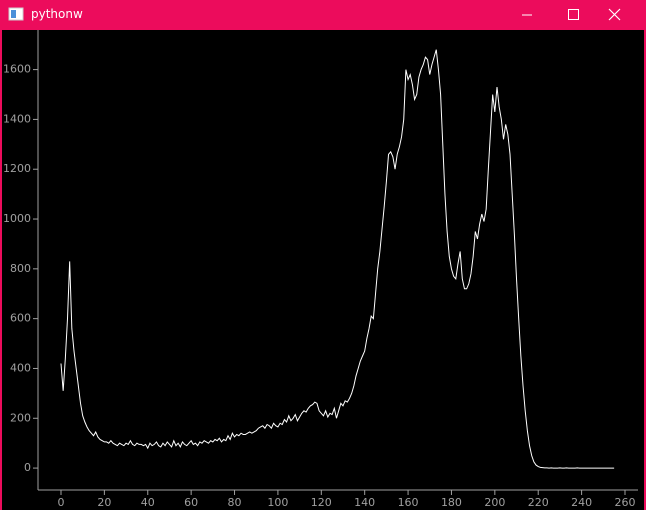 Image resolution: width=646 pixels, height=510 pixels. Describe the element at coordinates (277, 502) in the screenshot. I see `x-tick-label: 100` at that location.